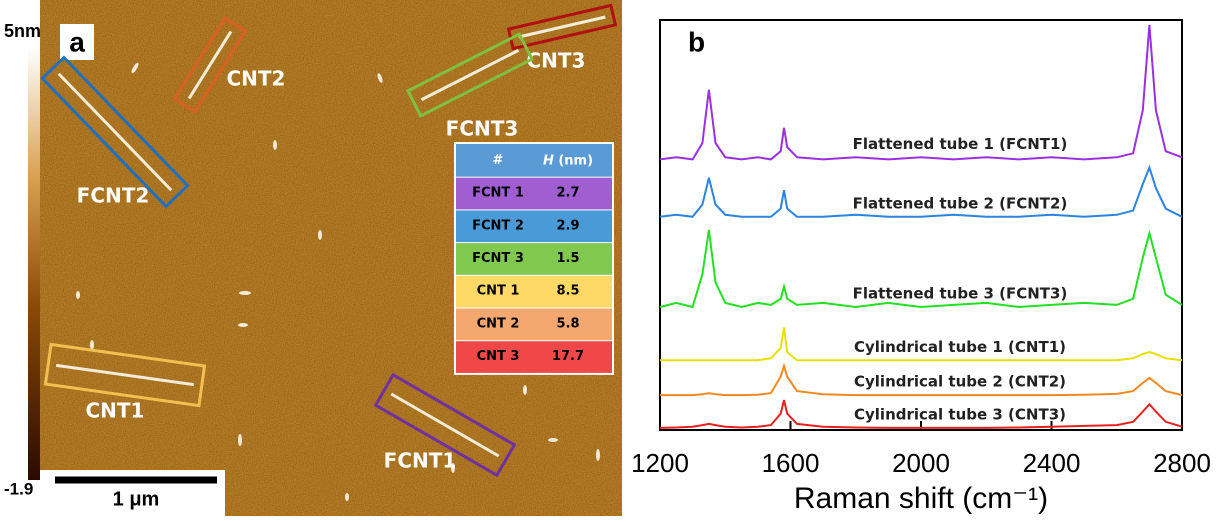  What do you see at coordinates (556, 61) in the screenshot?
I see `tube-label: CNT3` at bounding box center [556, 61].